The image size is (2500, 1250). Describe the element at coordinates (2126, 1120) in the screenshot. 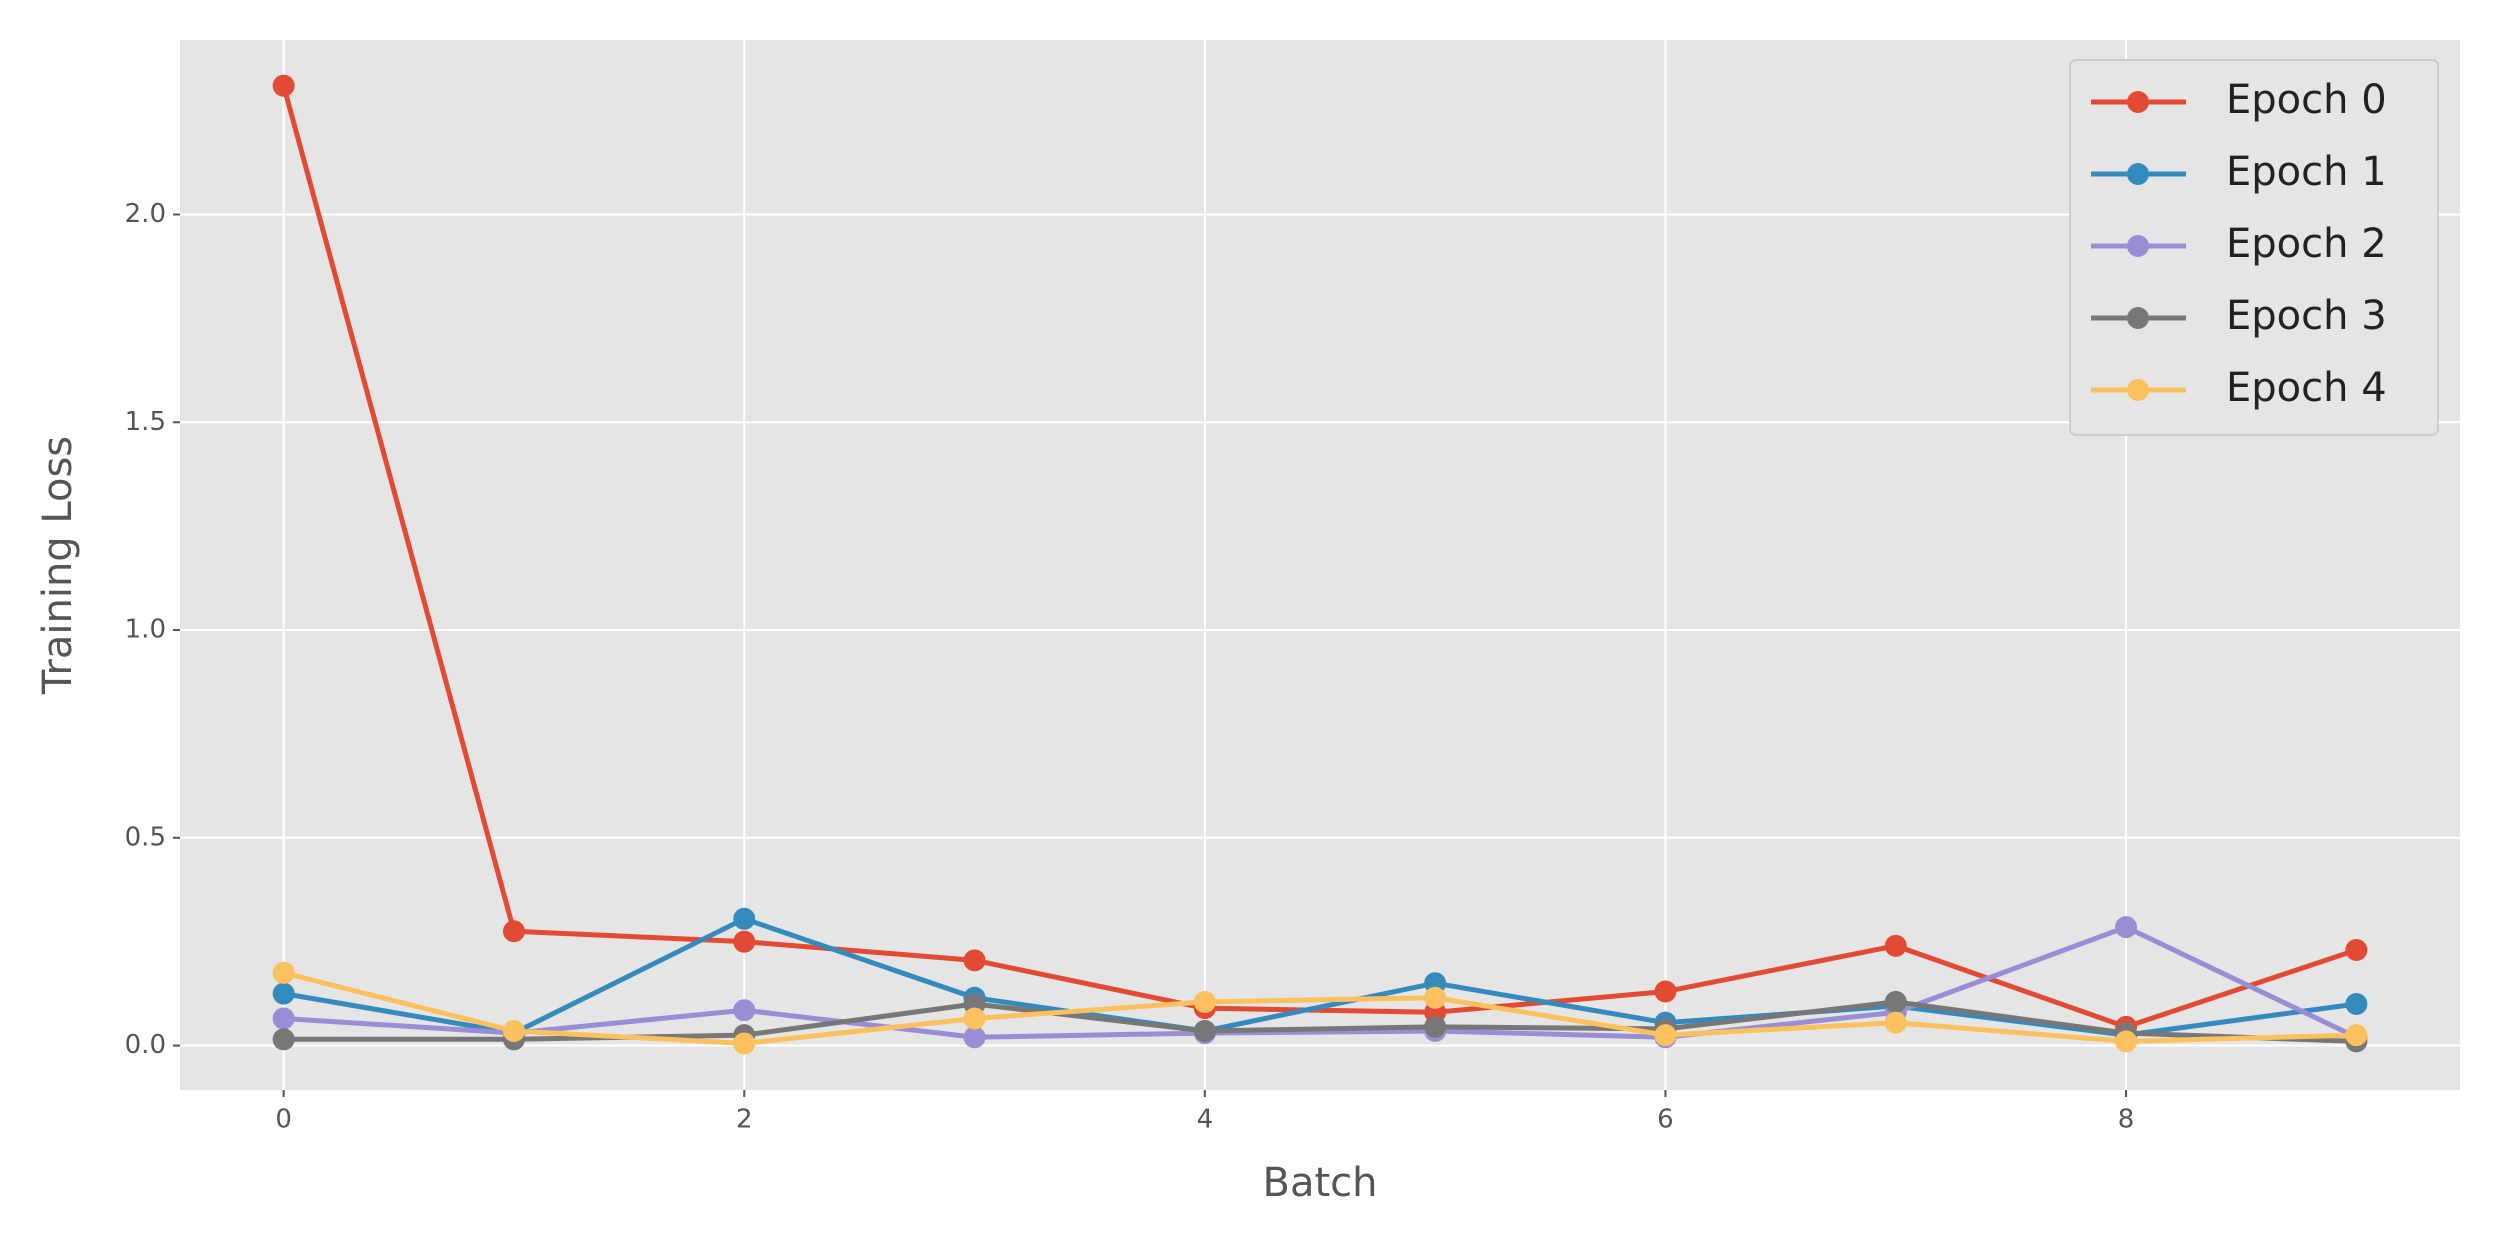

I see `x-tick-label: 8` at that location.